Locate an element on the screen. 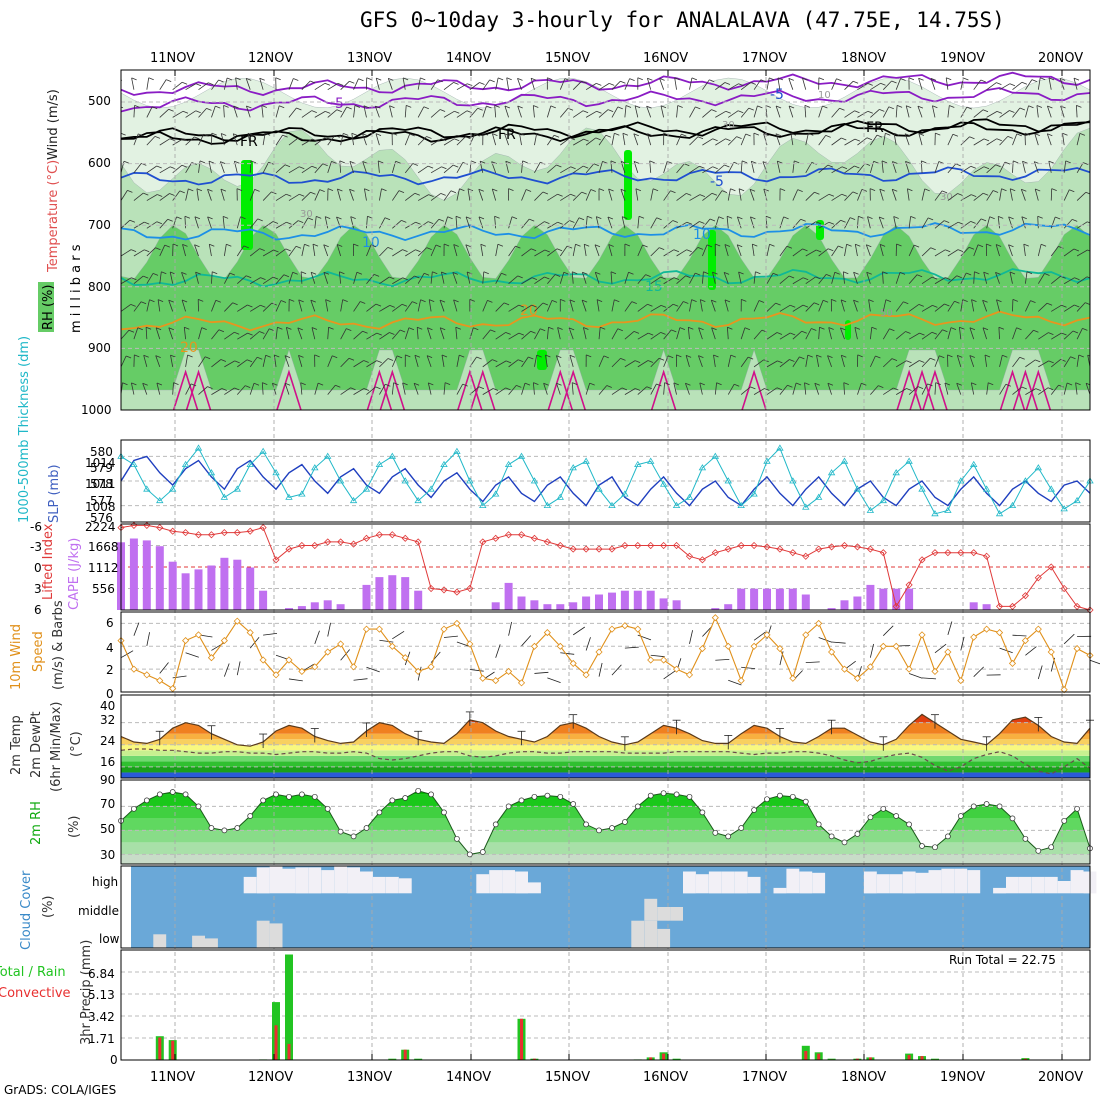  contour-label: 10 is located at coordinates (824, 95).